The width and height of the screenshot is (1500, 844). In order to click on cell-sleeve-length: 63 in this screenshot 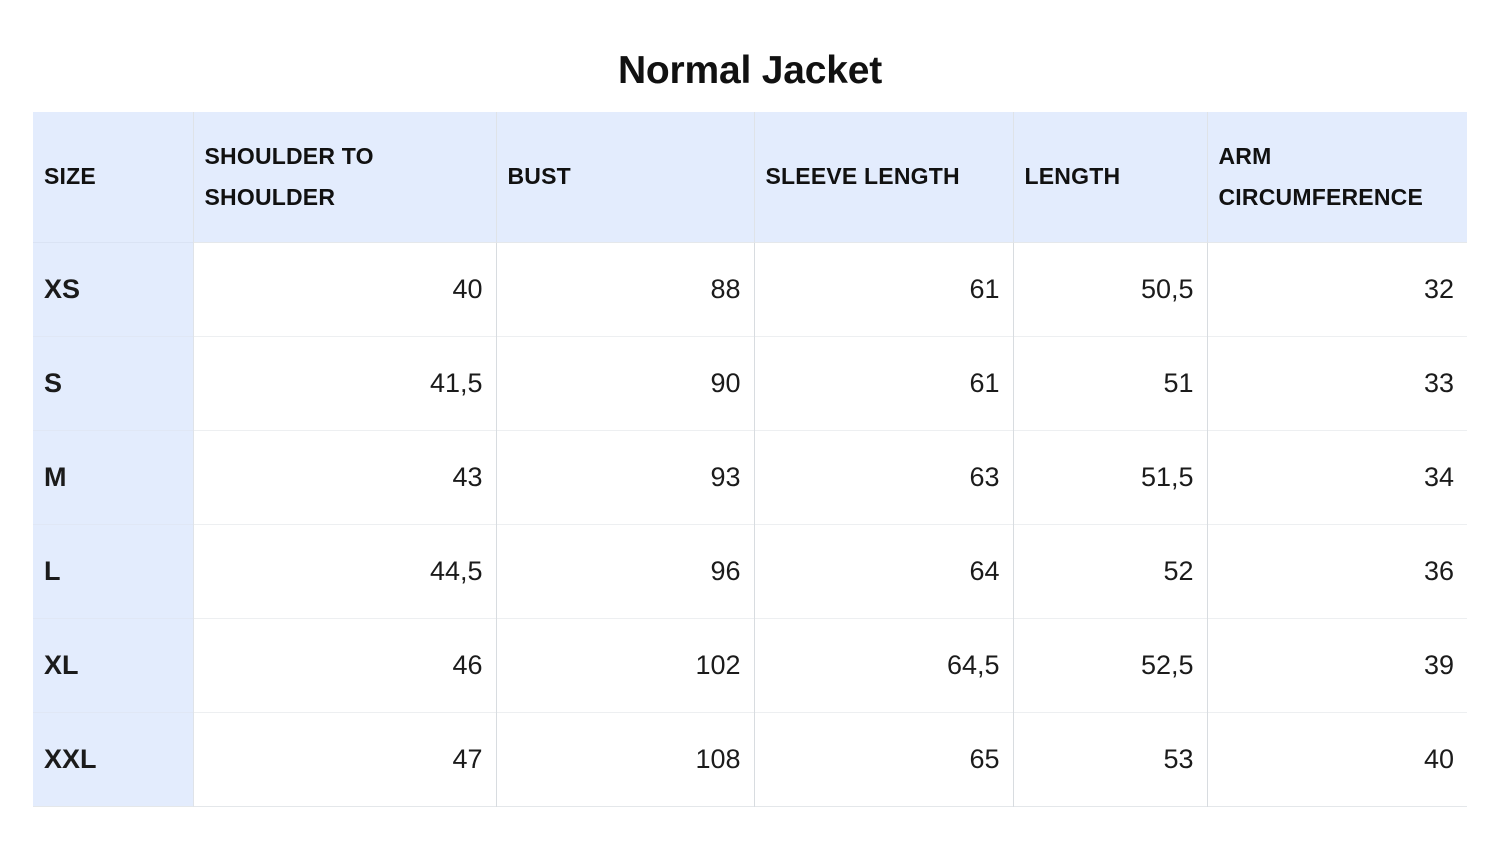, I will do `click(884, 476)`.